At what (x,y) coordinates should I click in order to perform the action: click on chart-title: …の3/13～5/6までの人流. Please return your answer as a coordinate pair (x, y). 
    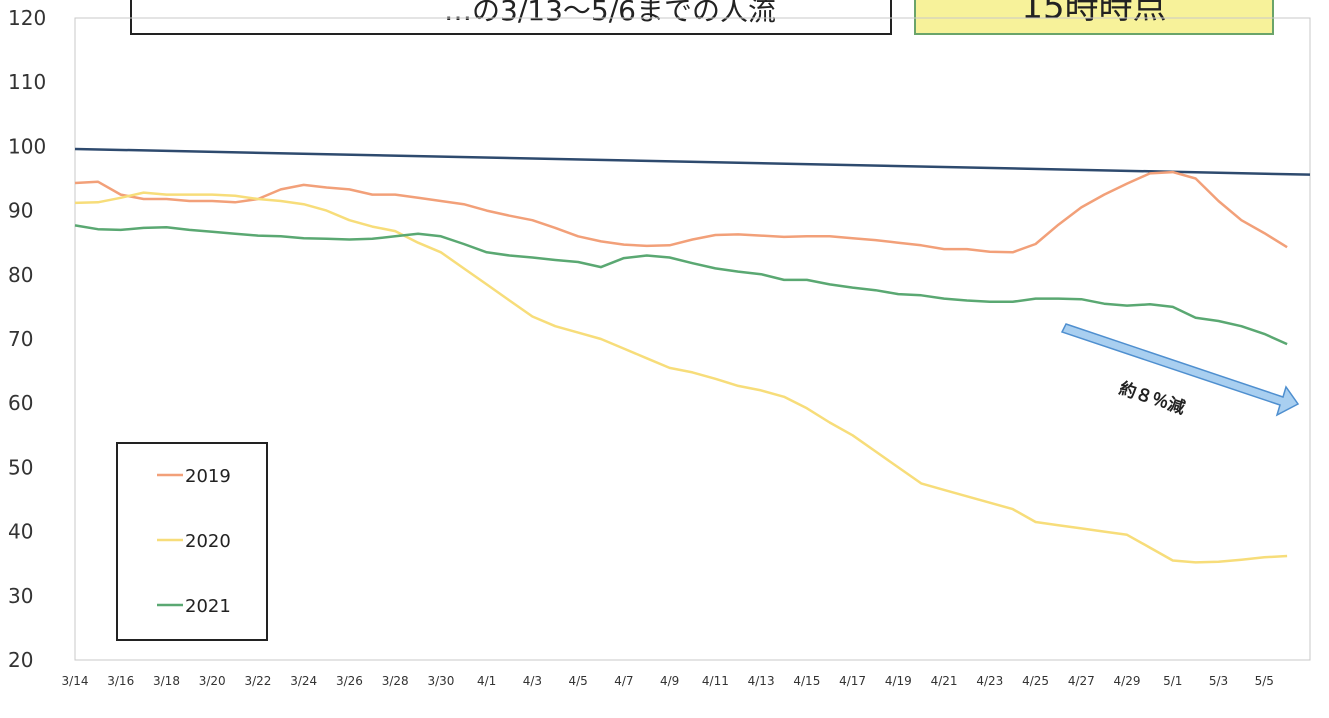
    Looking at the image, I should click on (610, 13).